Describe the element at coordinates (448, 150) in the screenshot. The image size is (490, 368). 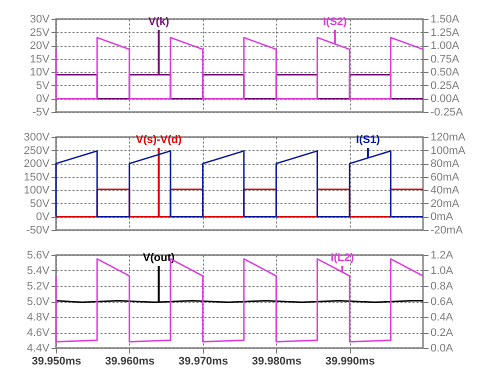
I see `y2-tick-label: 100mA` at that location.